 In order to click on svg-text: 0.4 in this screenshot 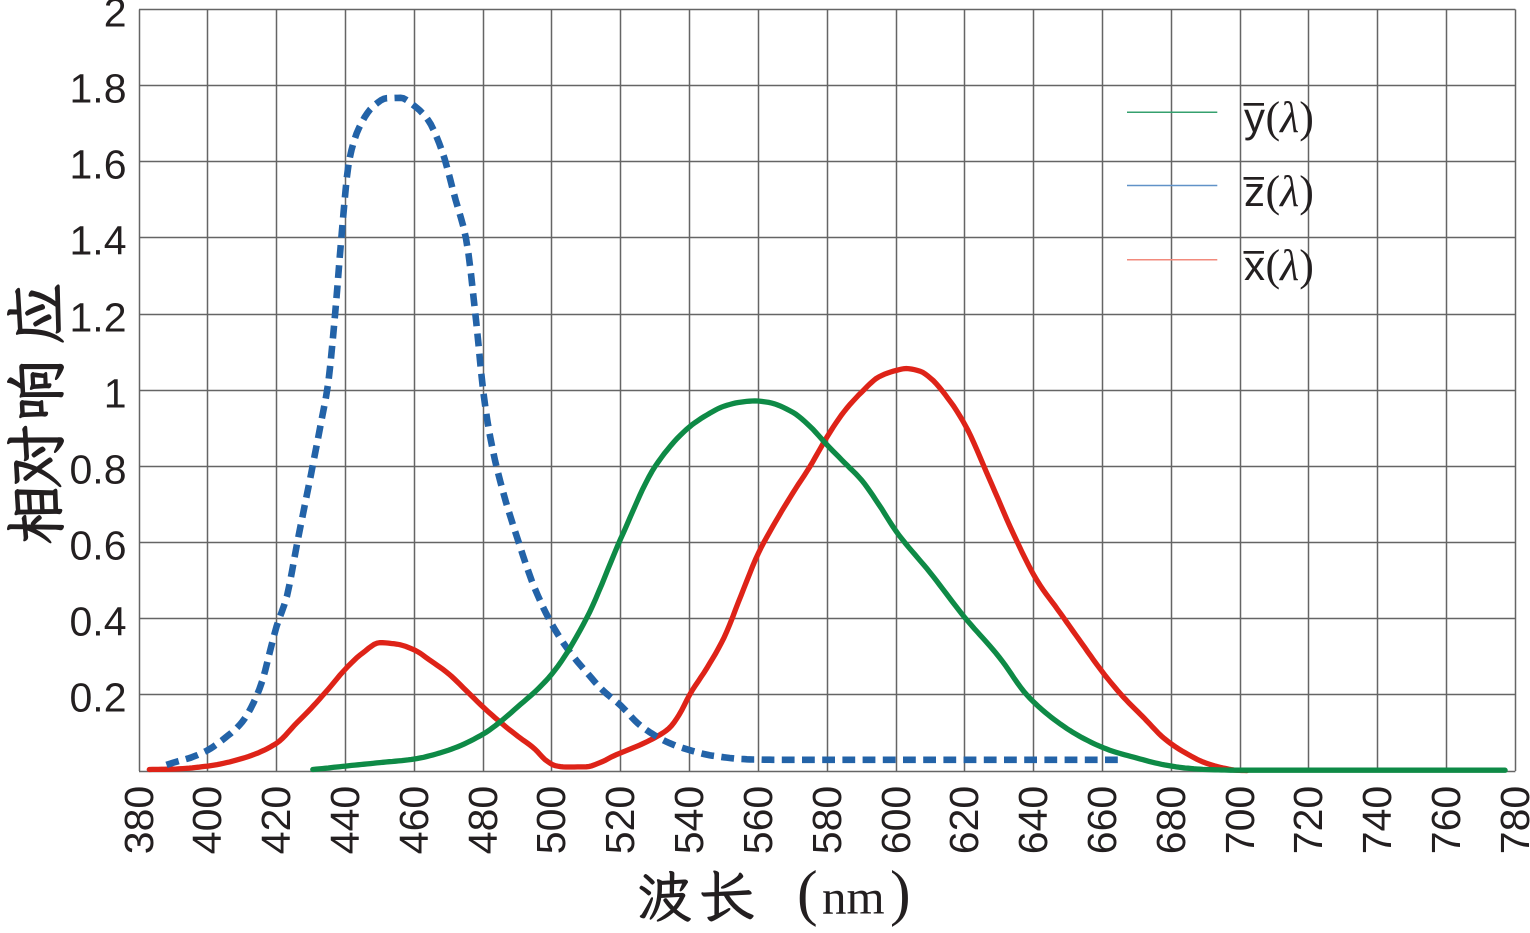, I will do `click(98, 622)`.